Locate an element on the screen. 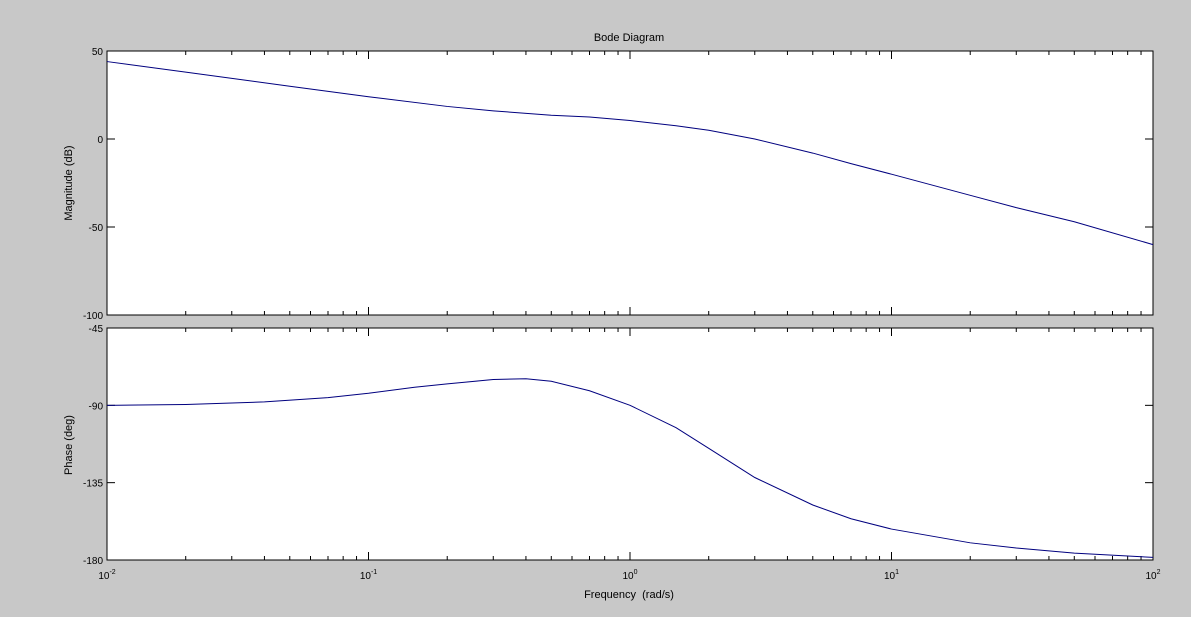  y-tick-label: -45 is located at coordinates (96, 329).